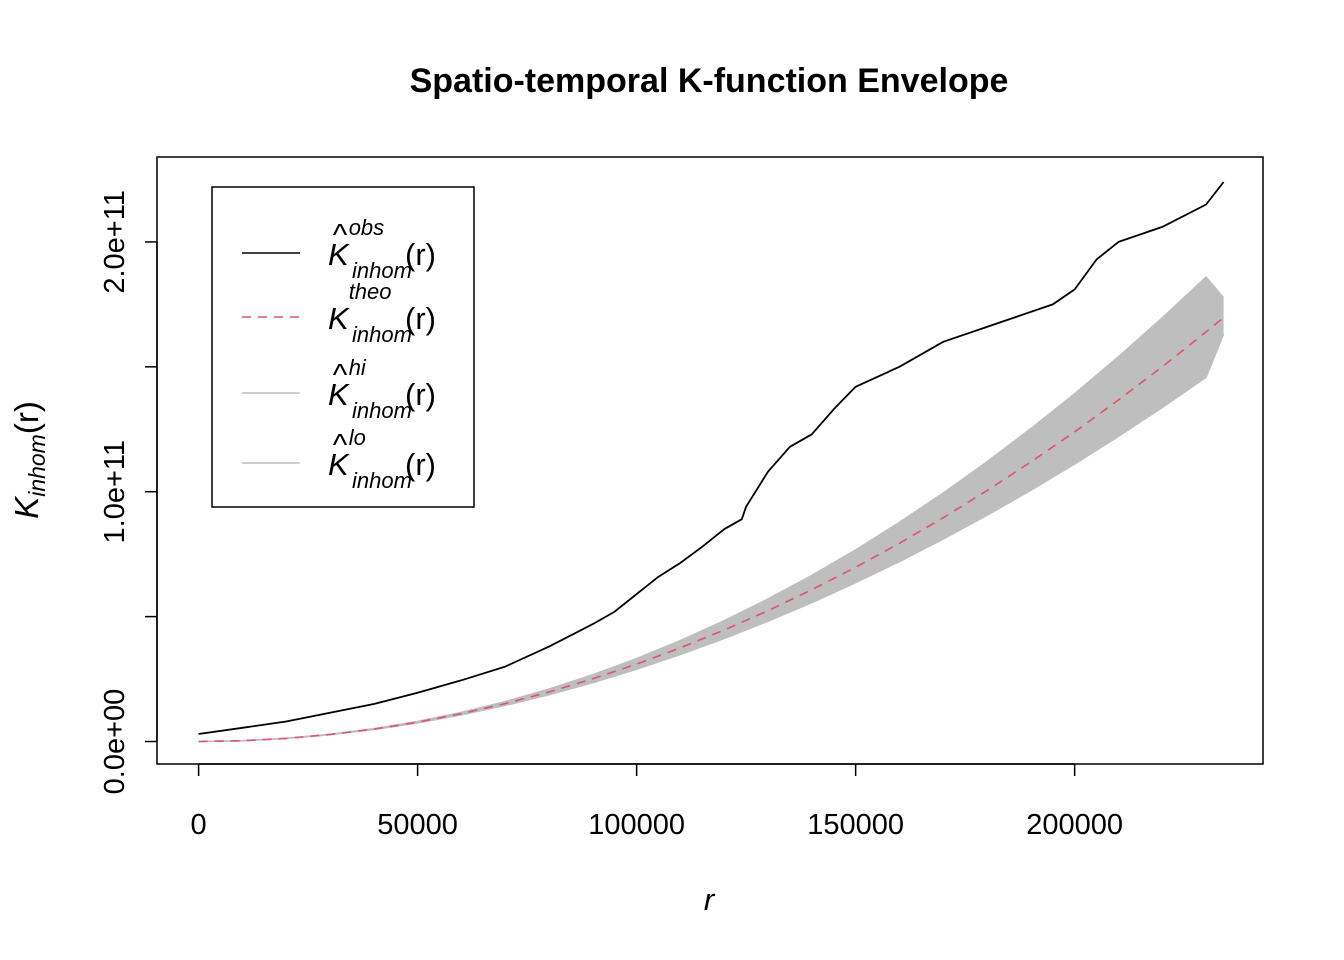  What do you see at coordinates (855, 825) in the screenshot?
I see `x-tick-label: 150000` at bounding box center [855, 825].